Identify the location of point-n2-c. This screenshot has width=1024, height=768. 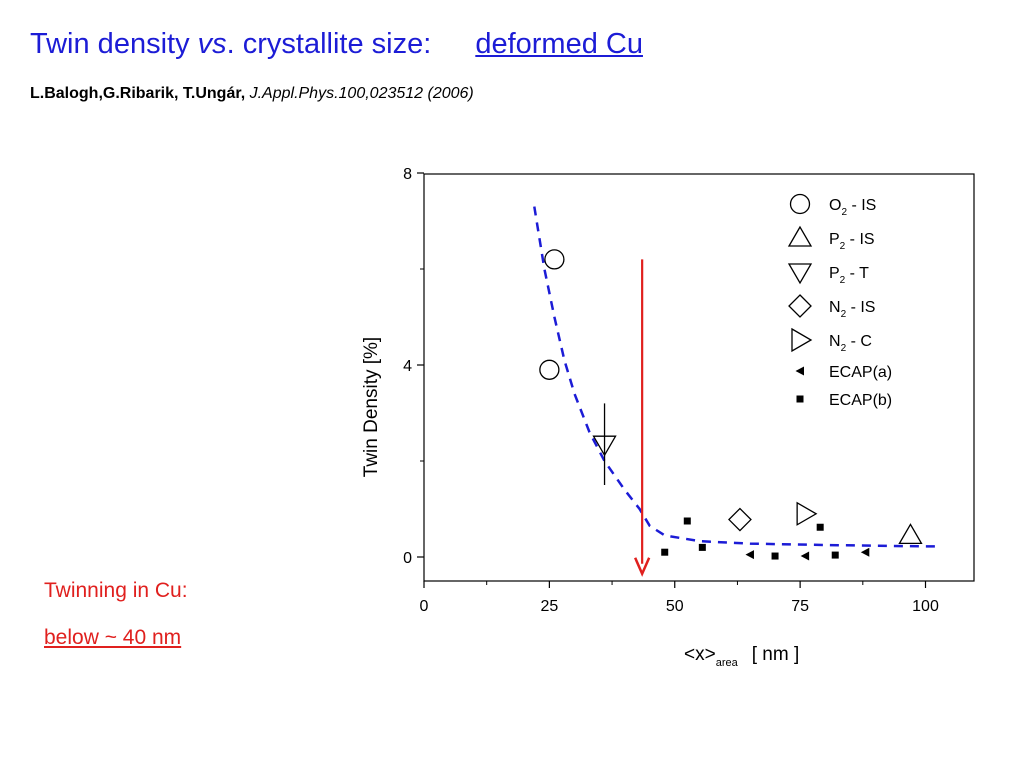
(807, 513).